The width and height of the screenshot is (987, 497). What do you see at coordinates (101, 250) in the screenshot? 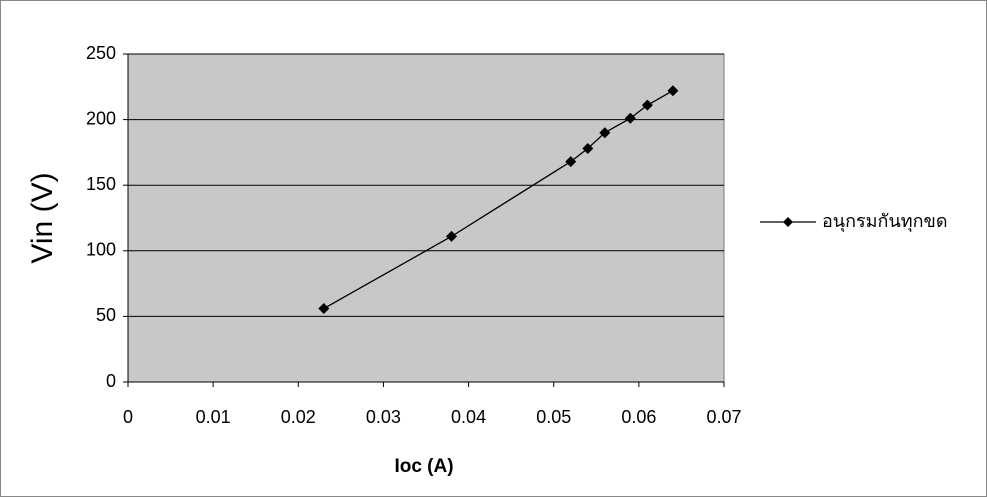
I see `y-tick-label: 100` at bounding box center [101, 250].